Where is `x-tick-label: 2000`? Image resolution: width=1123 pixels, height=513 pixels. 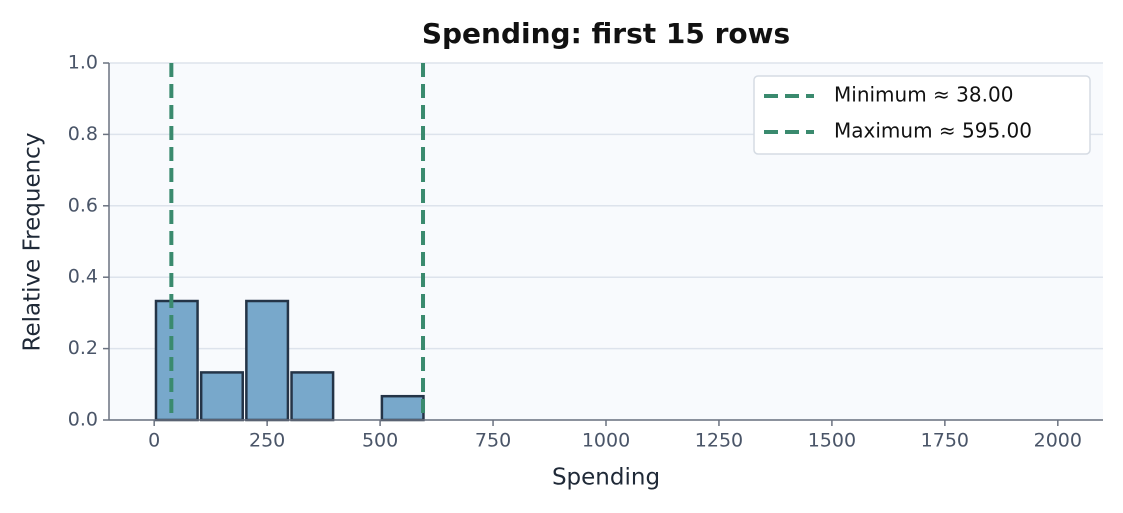 x-tick-label: 2000 is located at coordinates (1058, 441).